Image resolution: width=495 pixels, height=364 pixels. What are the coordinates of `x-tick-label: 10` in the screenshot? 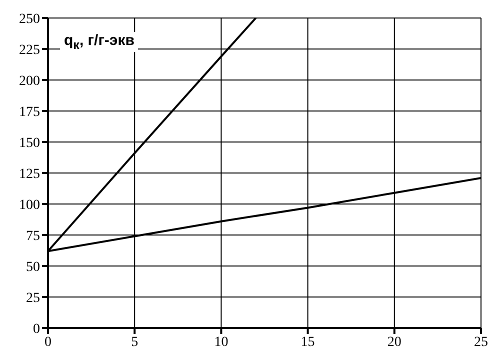 It's located at (221, 342).